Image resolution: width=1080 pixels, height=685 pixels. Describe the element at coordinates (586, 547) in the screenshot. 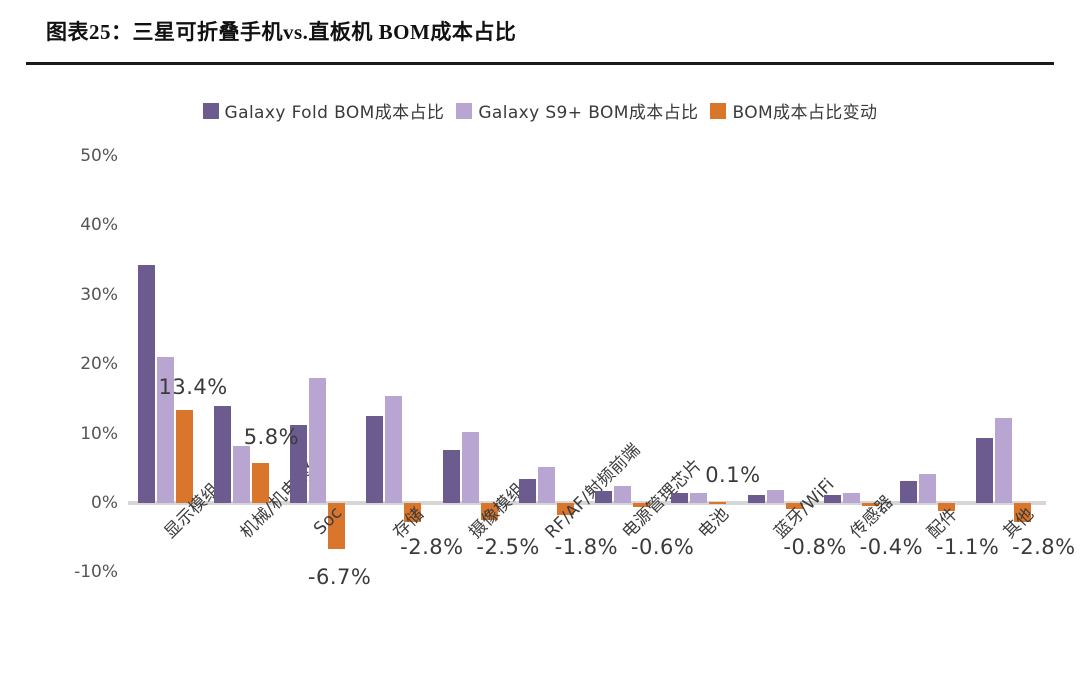

I see `data-label-5: -1.8%` at that location.